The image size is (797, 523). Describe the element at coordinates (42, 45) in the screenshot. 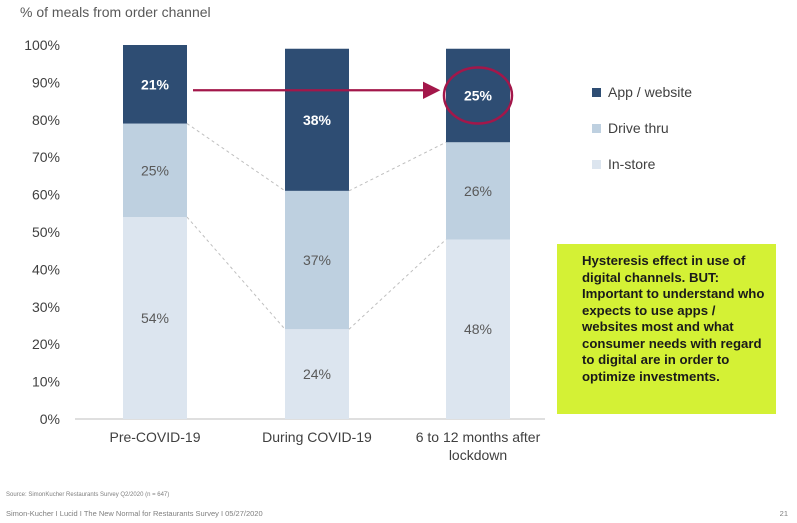

I see `y-tick-label: 100%` at that location.